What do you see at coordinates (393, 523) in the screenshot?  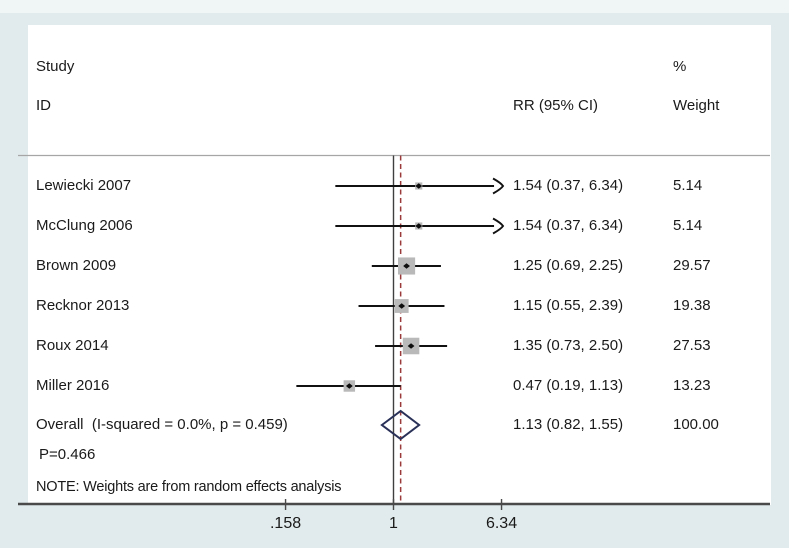 I see `x-axis-tick-label: 1` at bounding box center [393, 523].